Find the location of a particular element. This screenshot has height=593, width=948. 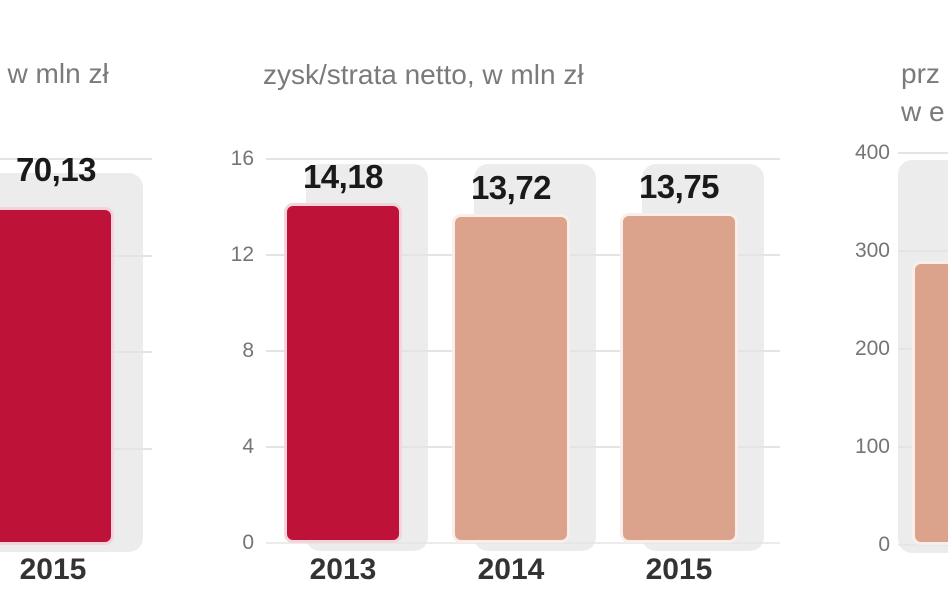

y-axis-tick-label: 4 is located at coordinates (248, 446).